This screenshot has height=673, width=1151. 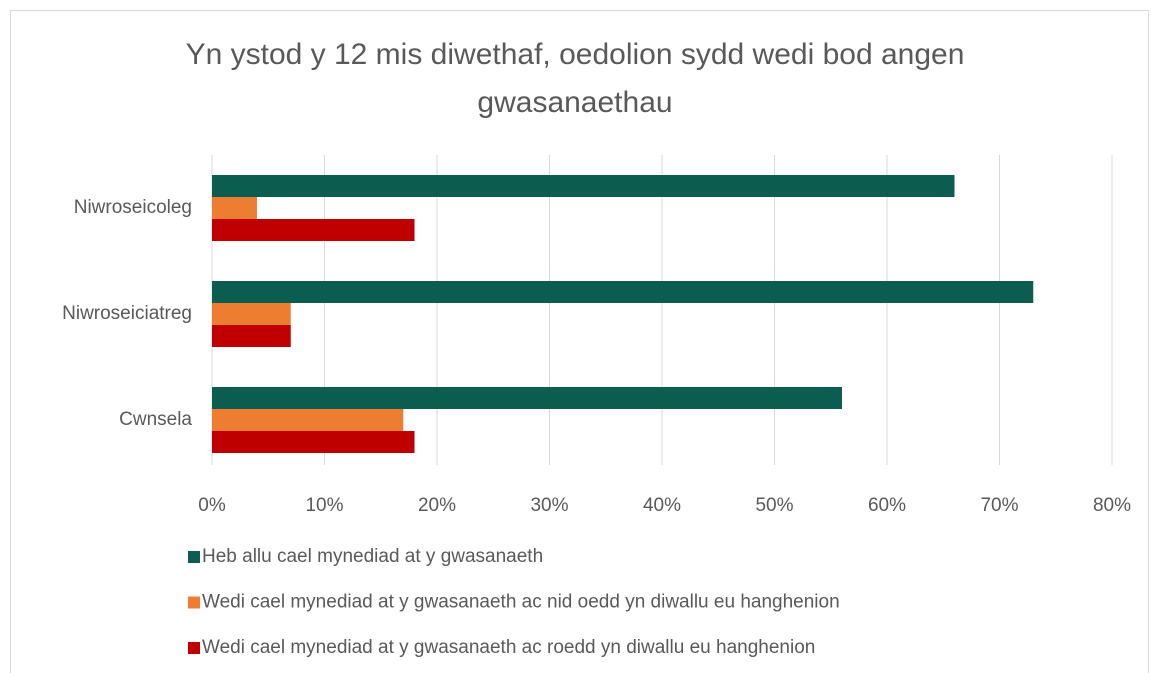 What do you see at coordinates (437, 505) in the screenshot?
I see `x-tick-label: 20%` at bounding box center [437, 505].